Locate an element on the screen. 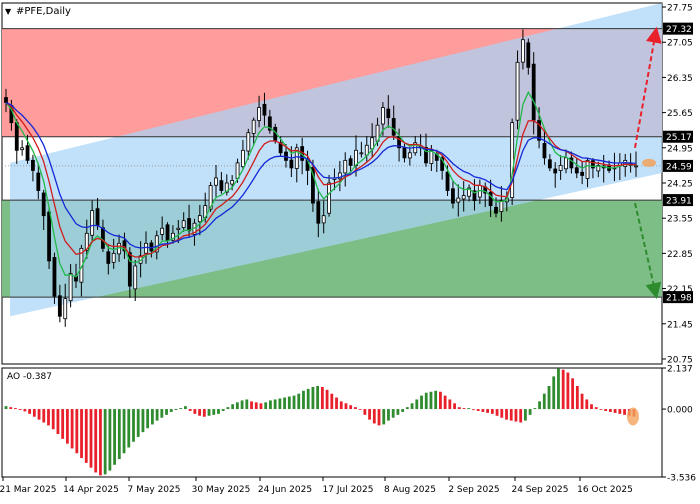 The height and width of the screenshot is (504, 700). price-tick-label: 25.65 is located at coordinates (680, 114).